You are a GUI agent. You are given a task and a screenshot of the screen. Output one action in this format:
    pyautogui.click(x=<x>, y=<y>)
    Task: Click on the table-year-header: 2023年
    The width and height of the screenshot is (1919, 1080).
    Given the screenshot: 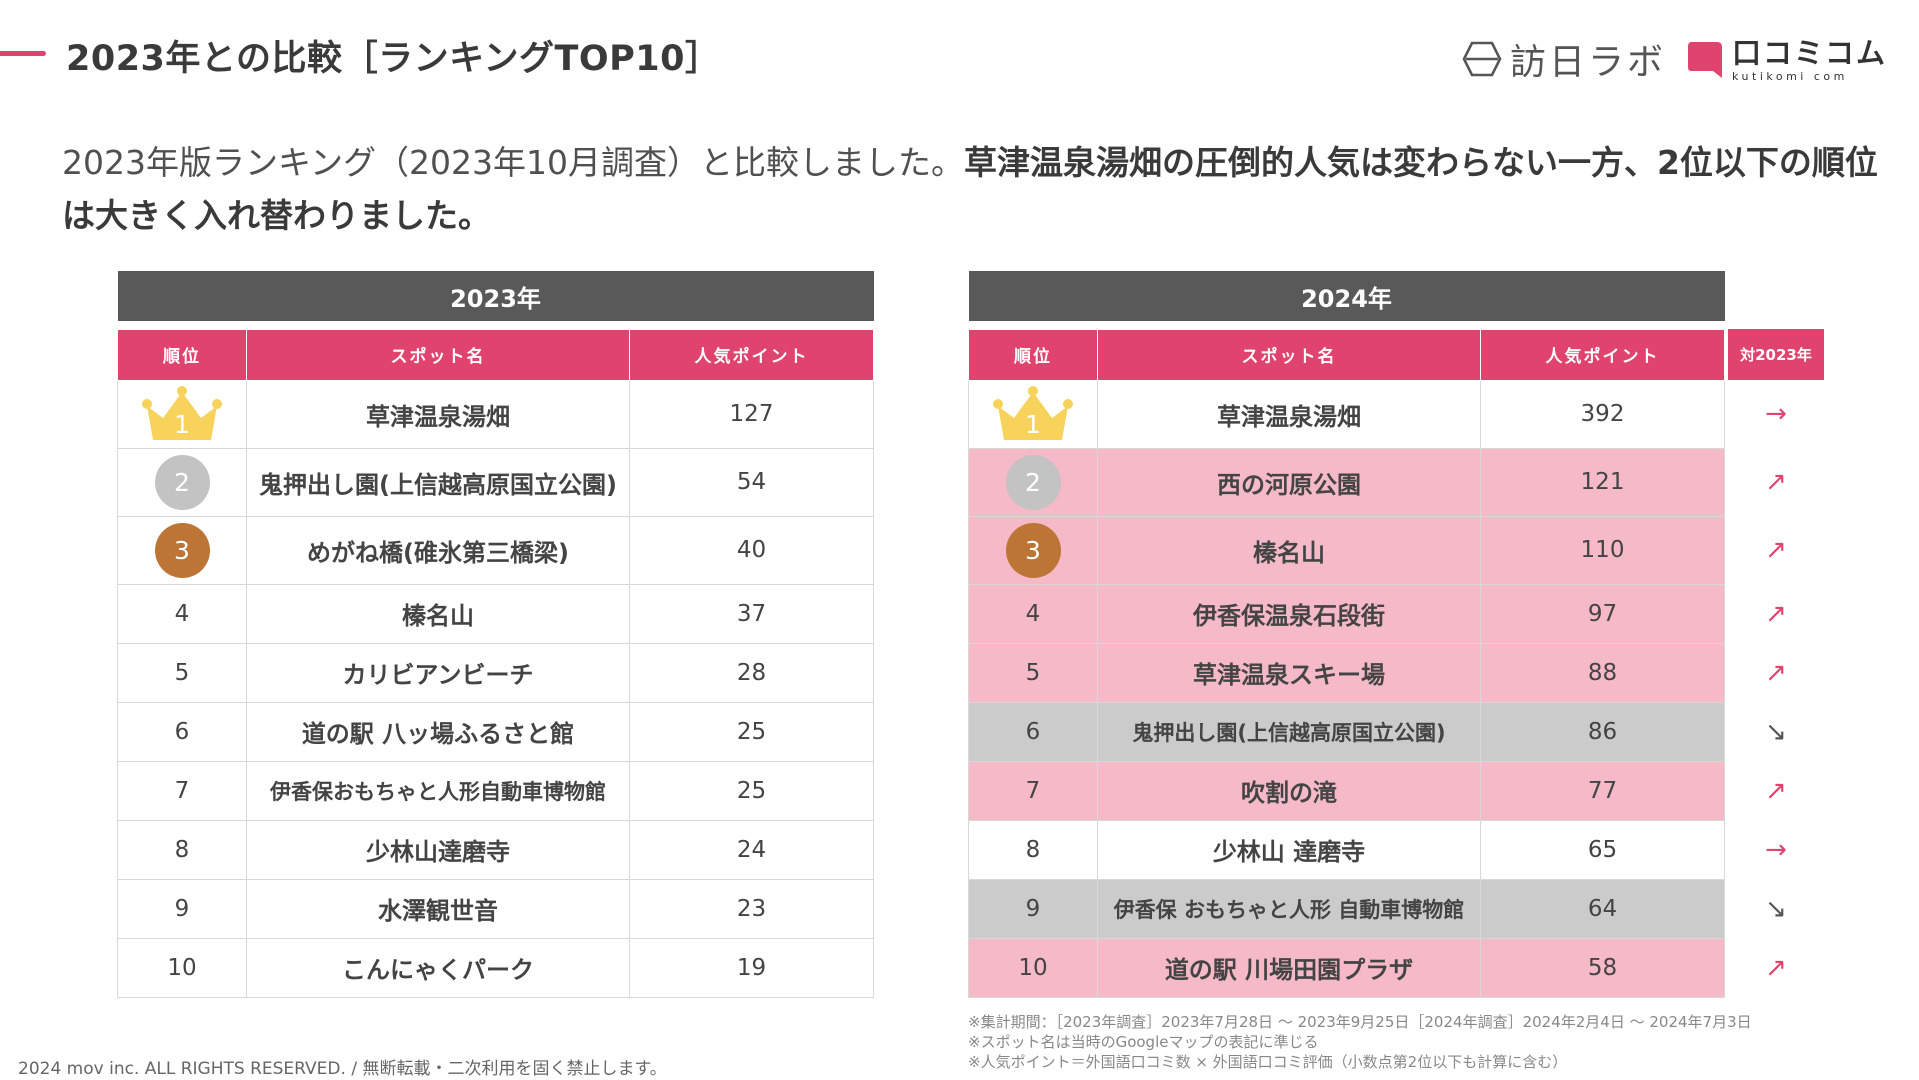 What is the action you would take?
    pyautogui.click(x=495, y=296)
    